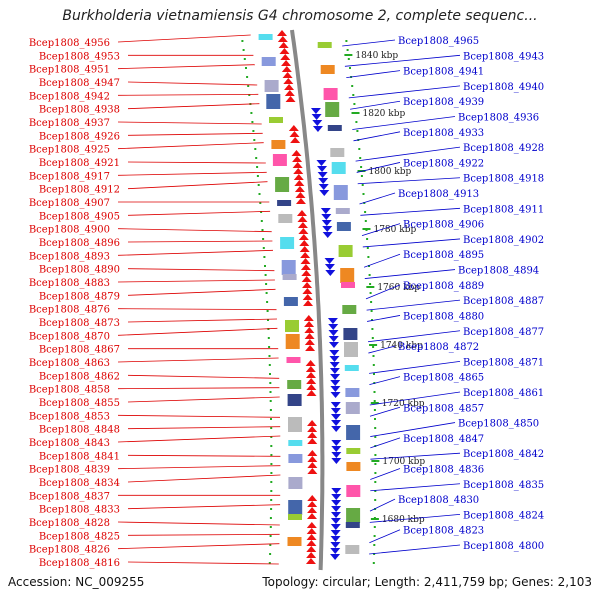 The width and height of the screenshot is (600, 600). I want to click on right-gene-label: Bcep1808_4895, so click(443, 255).